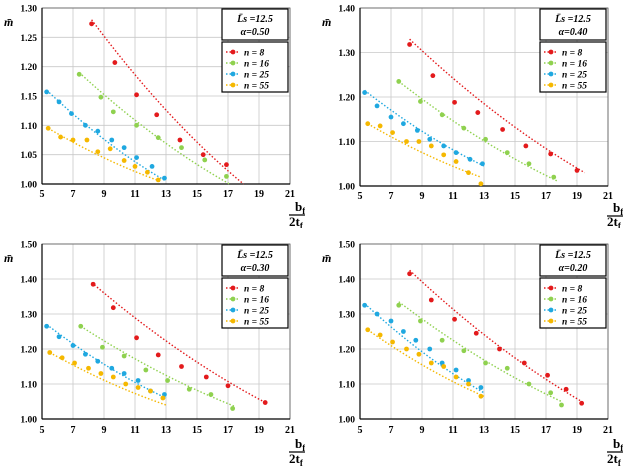 The height and width of the screenshot is (473, 625). What do you see at coordinates (28, 246) in the screenshot?
I see `y-tick-label: 1.50` at bounding box center [28, 246].